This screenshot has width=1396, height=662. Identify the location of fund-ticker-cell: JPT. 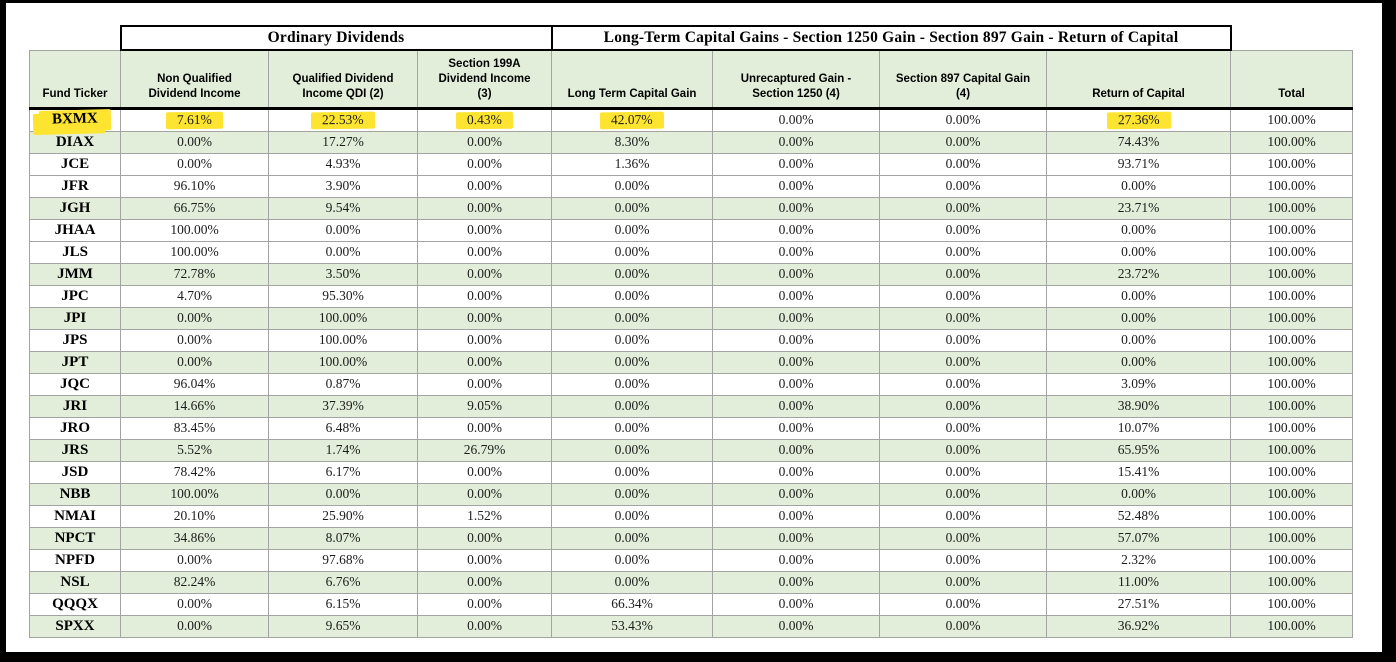
(75, 362).